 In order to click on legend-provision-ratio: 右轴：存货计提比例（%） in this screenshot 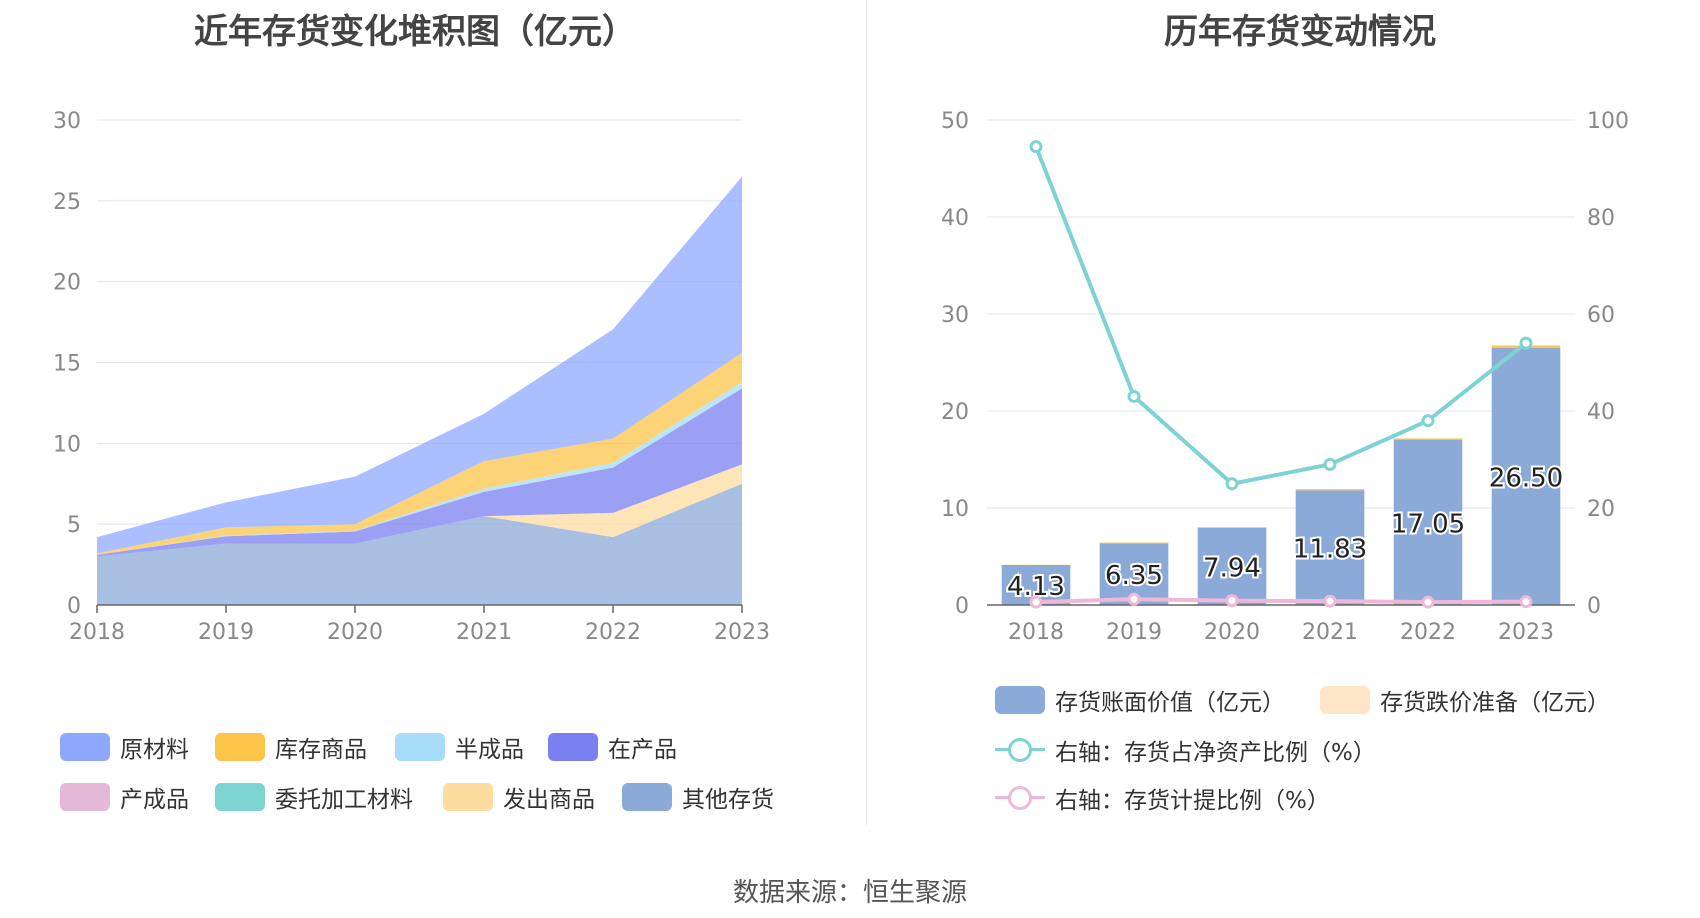, I will do `click(1162, 798)`.